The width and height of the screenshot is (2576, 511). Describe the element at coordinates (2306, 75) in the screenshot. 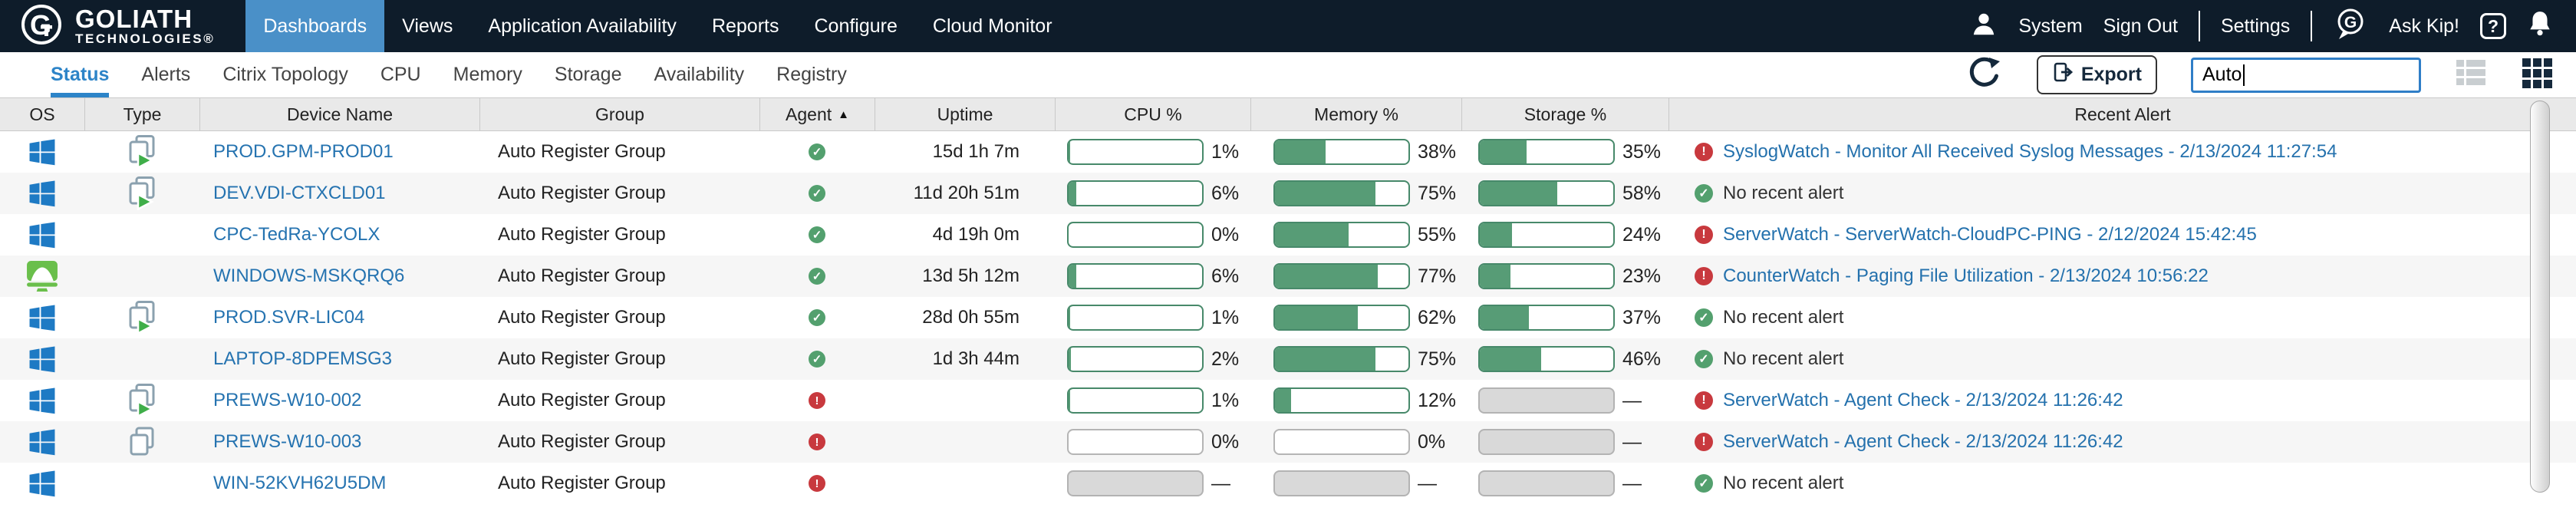

I see `search-input: Auto` at that location.